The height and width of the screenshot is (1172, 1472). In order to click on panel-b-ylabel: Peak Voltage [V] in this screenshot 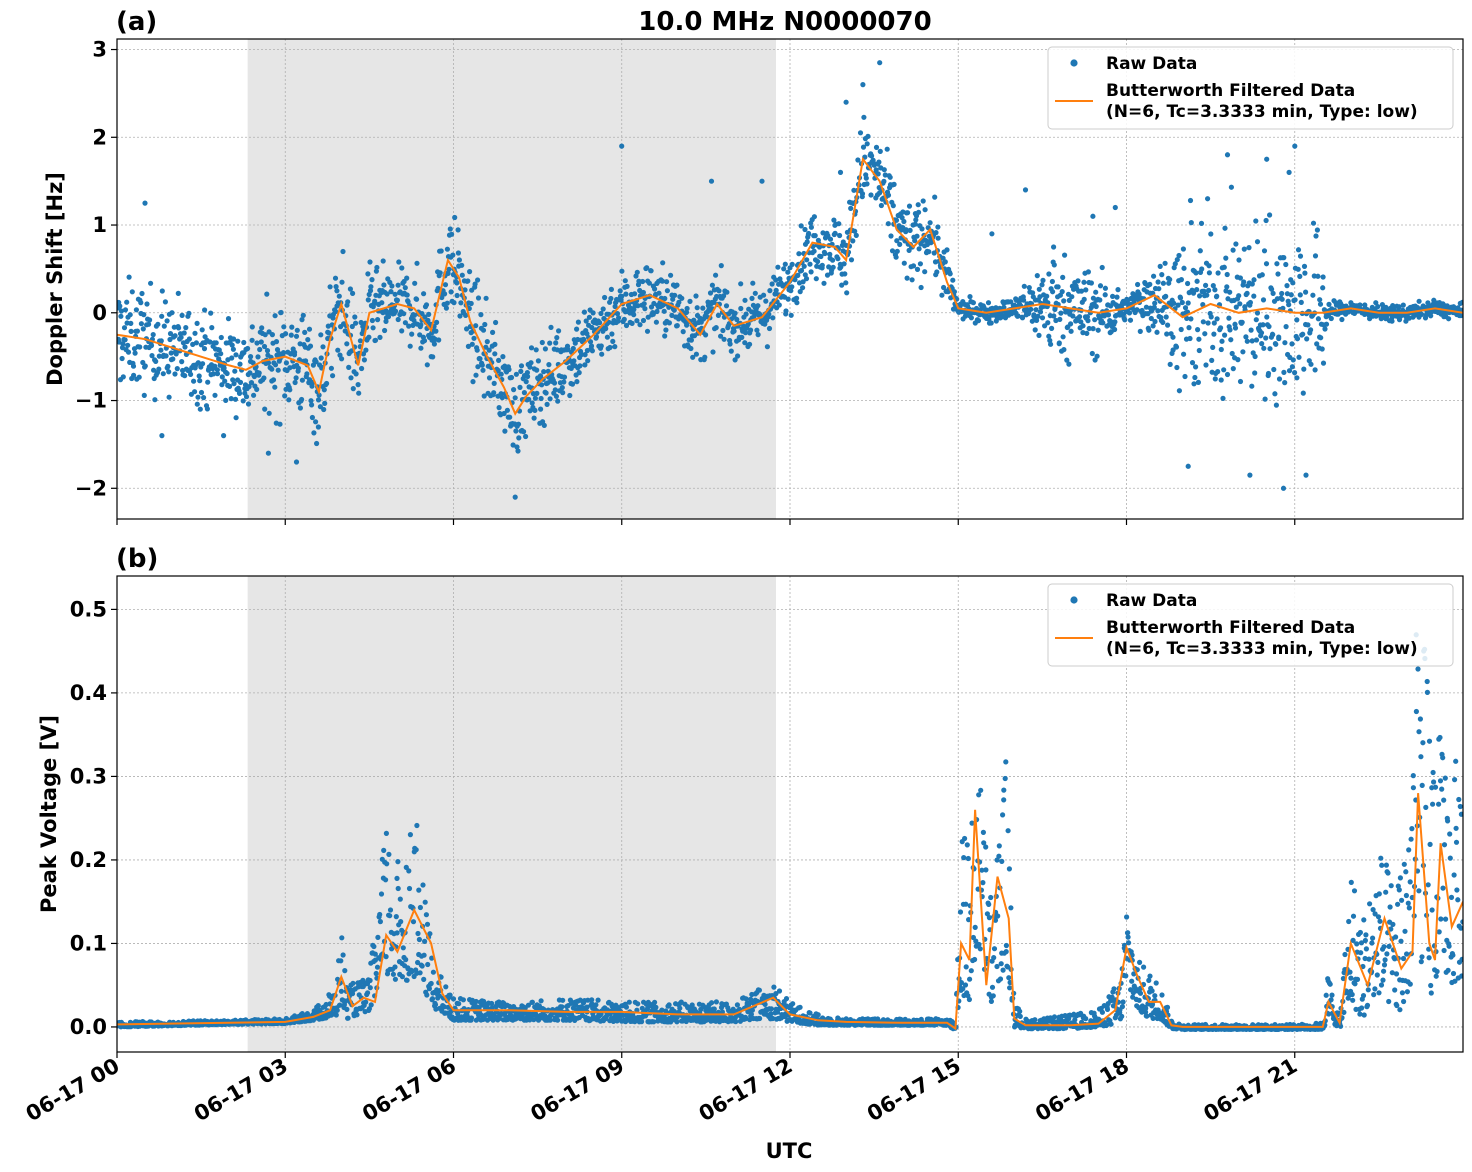, I will do `click(49, 814)`.